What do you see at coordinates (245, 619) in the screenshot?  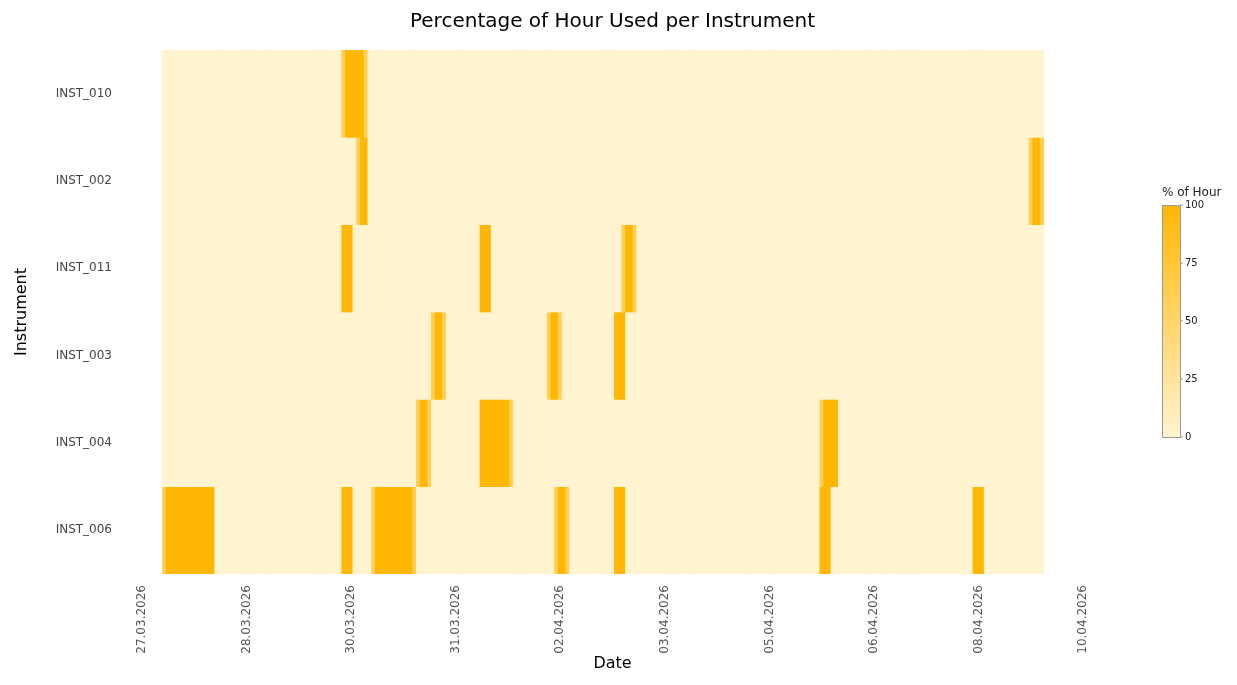 I see `x-tick-label: 28.03.2026` at bounding box center [245, 619].